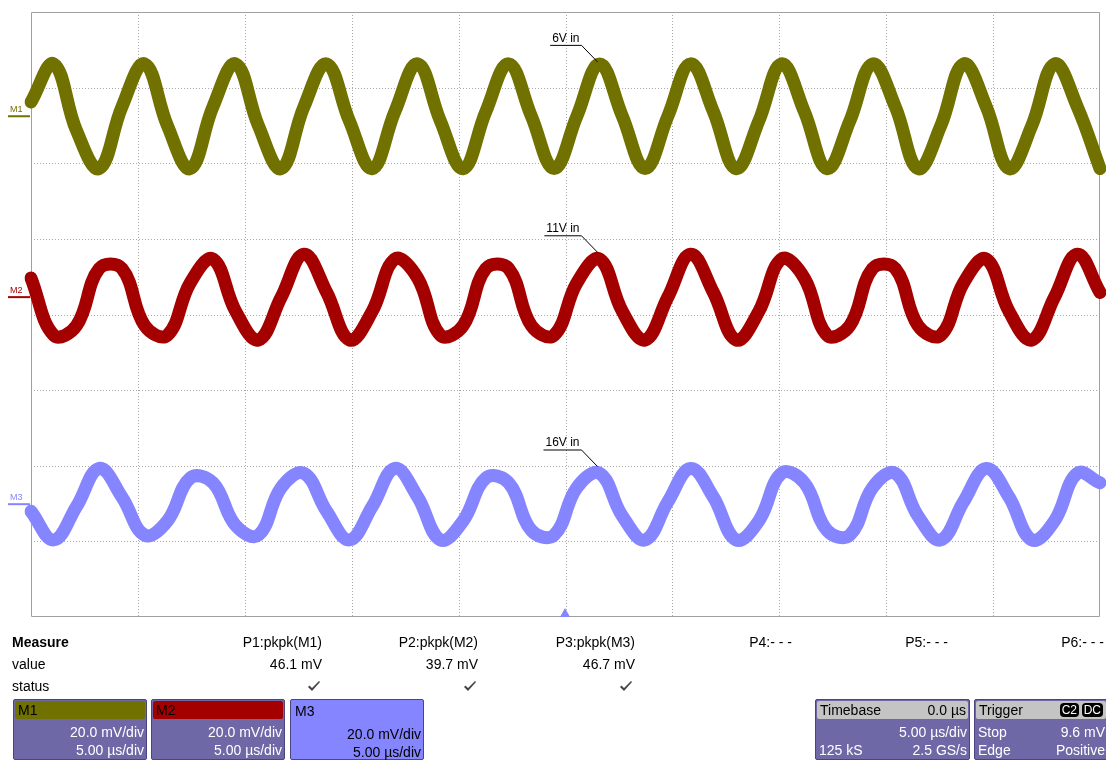  I want to click on text: 39.7 mV, so click(451, 664).